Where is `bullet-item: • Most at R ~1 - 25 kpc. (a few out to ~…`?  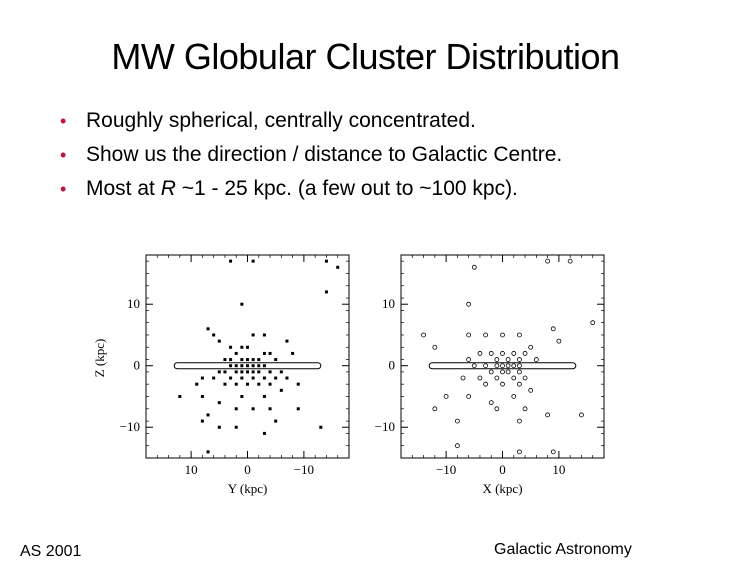
bullet-item: • Most at R ~1 - 25 kpc. (a few out to ~… is located at coordinates (311, 189).